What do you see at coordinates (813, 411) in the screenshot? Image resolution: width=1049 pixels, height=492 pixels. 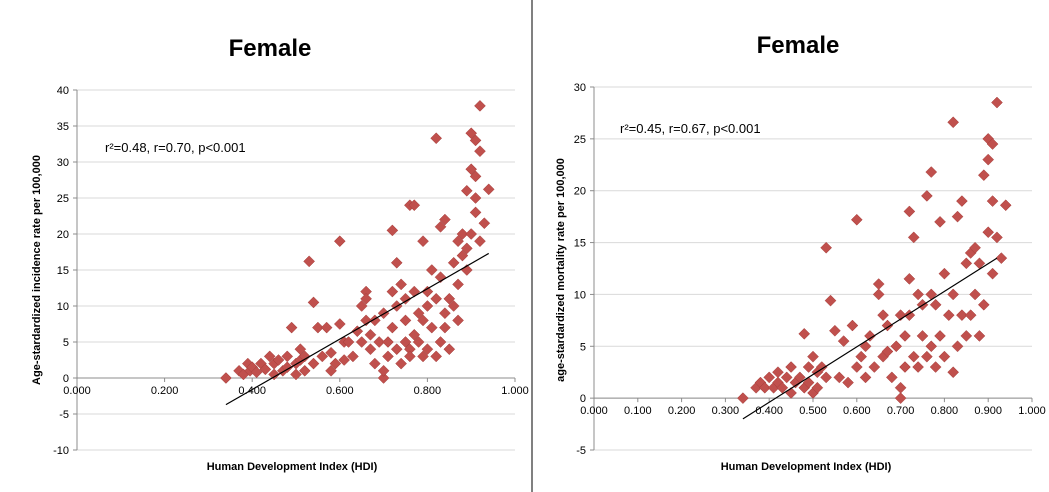 I see `x-tick-label: 0.500` at bounding box center [813, 411].